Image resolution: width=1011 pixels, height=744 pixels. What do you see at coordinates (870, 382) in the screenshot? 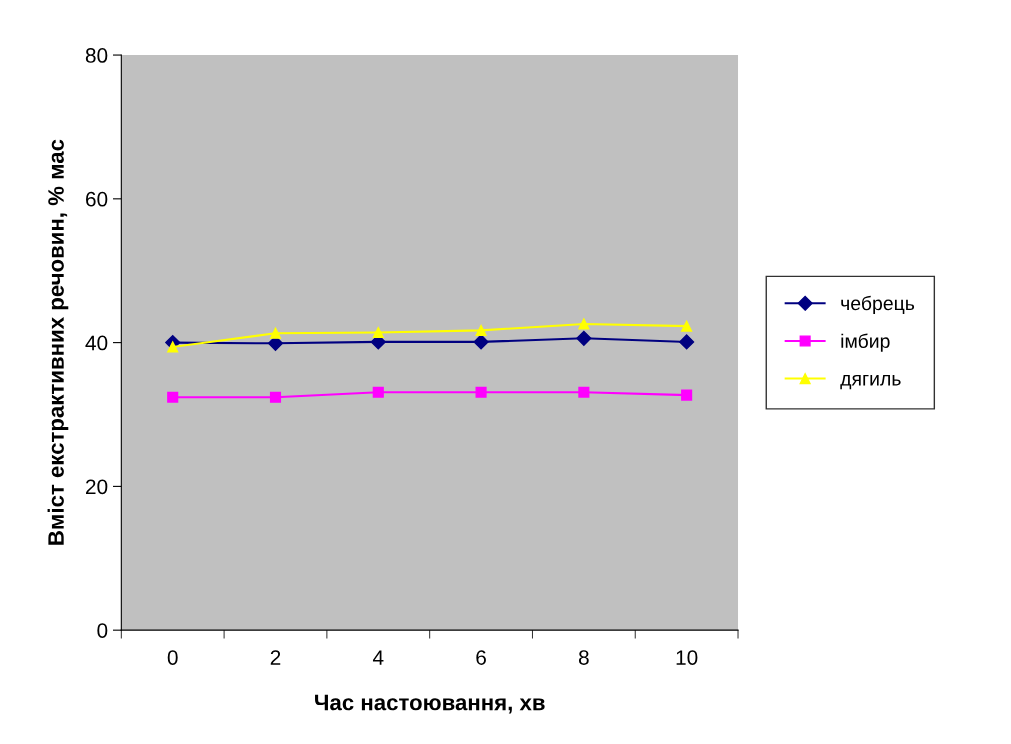
I see `legend-label: дягиль` at bounding box center [870, 382].